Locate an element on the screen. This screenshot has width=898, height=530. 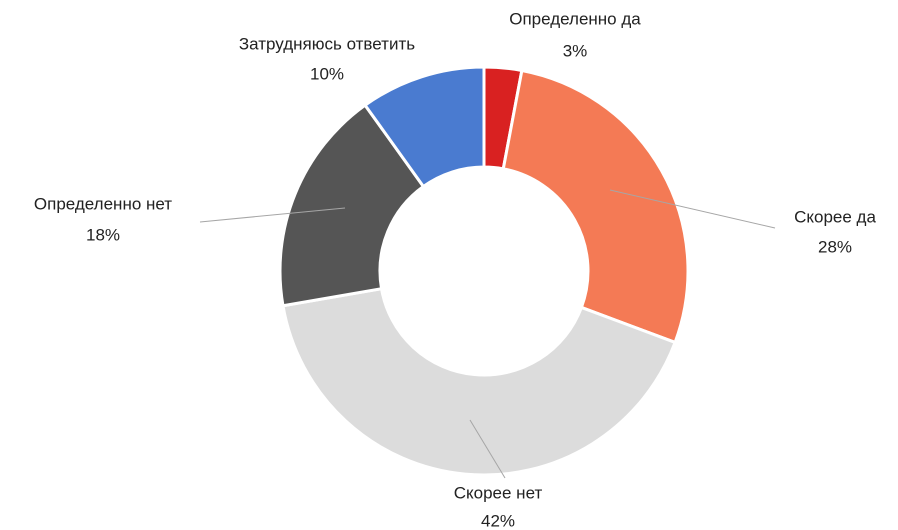
value-label: 28% is located at coordinates (835, 246).